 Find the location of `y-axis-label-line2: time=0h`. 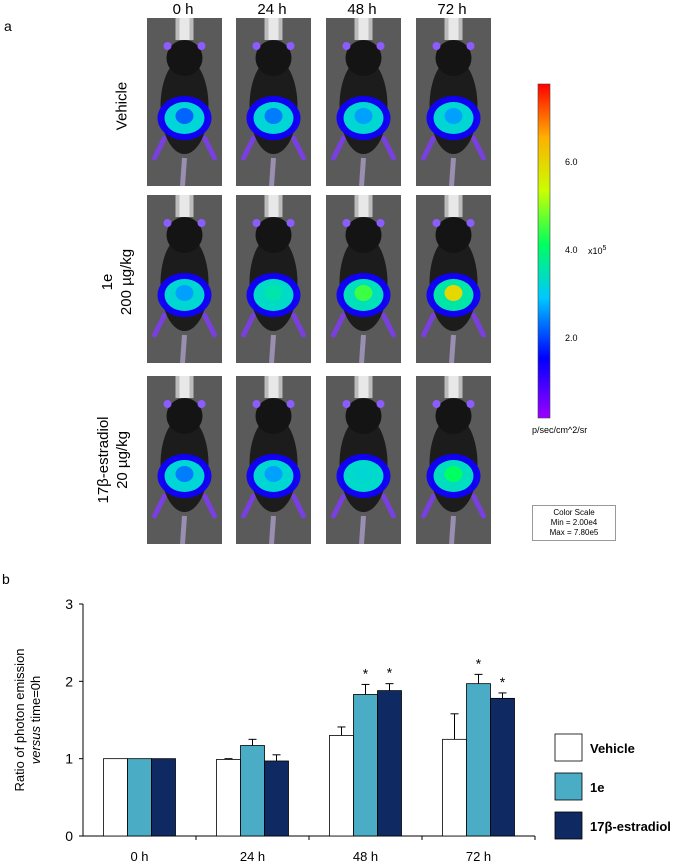

y-axis-label-line2: time=0h is located at coordinates (35, 701).